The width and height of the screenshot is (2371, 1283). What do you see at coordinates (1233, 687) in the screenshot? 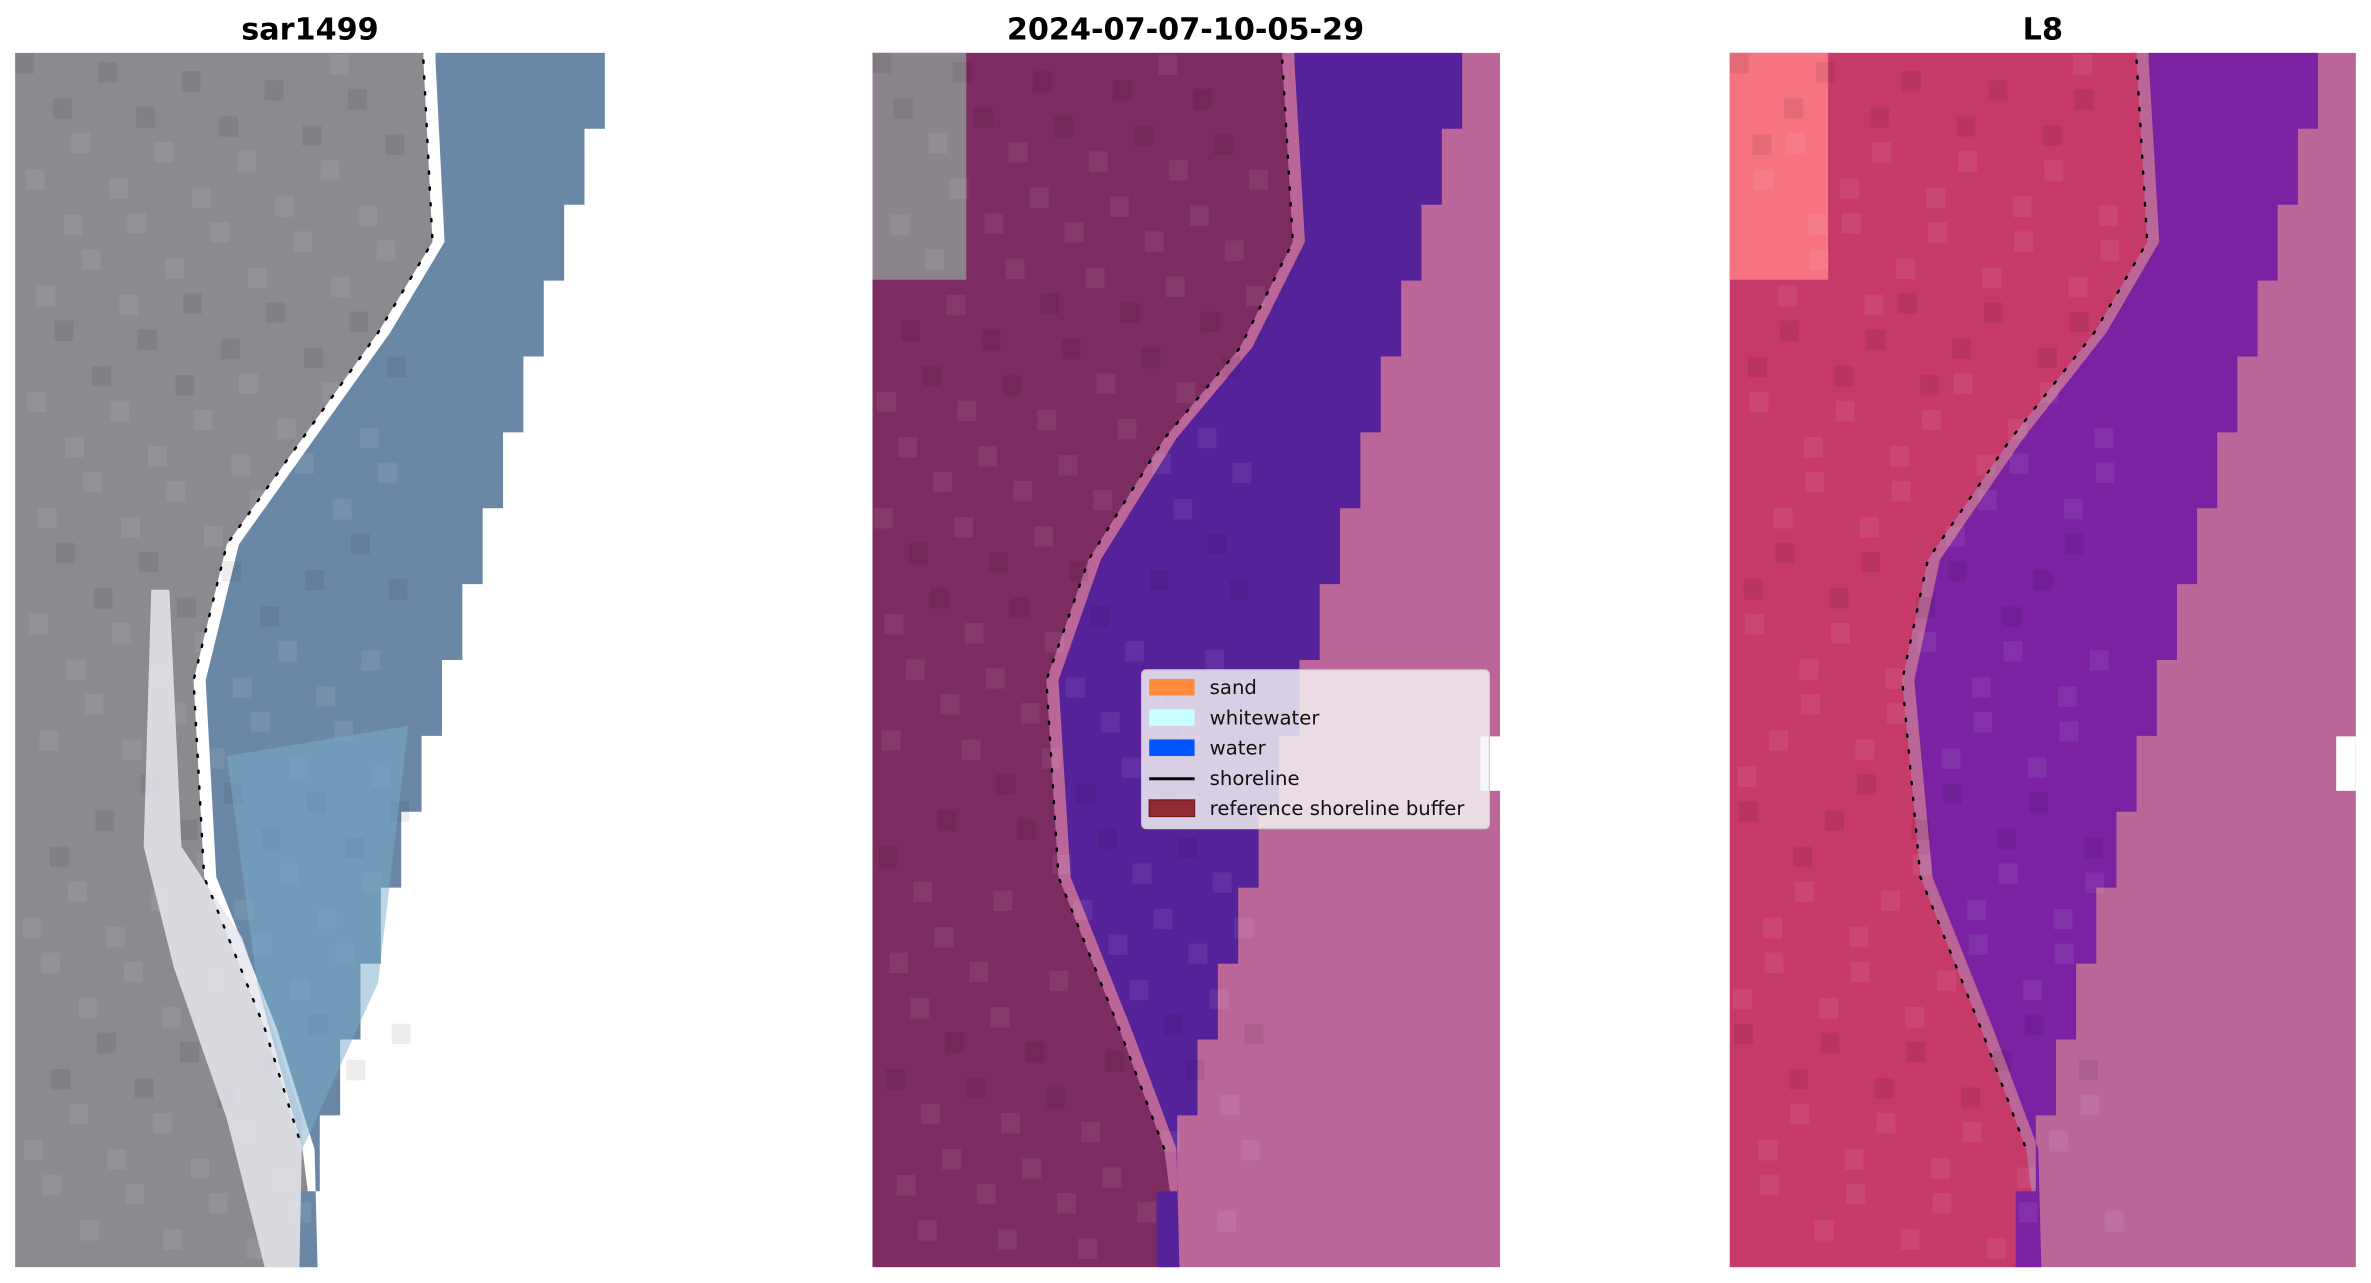
I see `legend-label-sand: sand` at bounding box center [1233, 687].